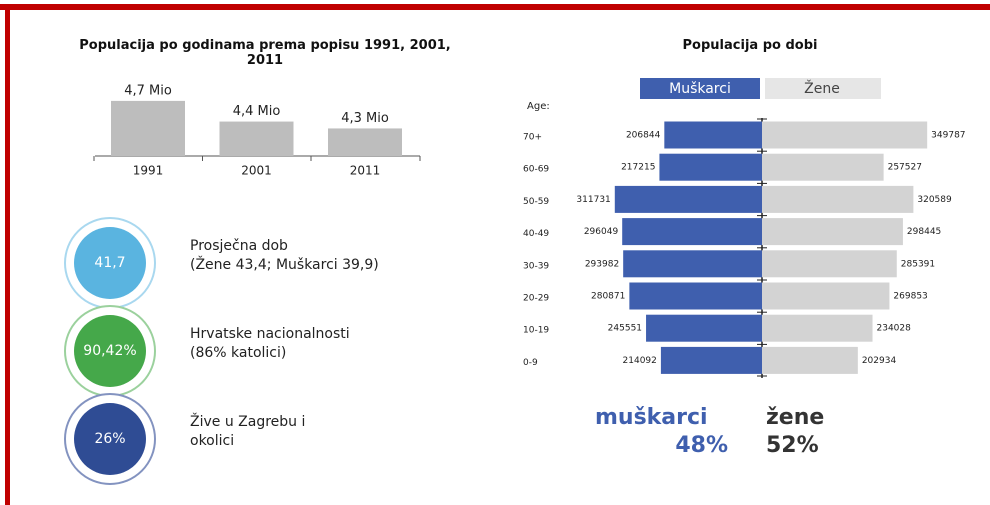 The image size is (990, 505). I want to click on legend-label: Žene, so click(822, 88).